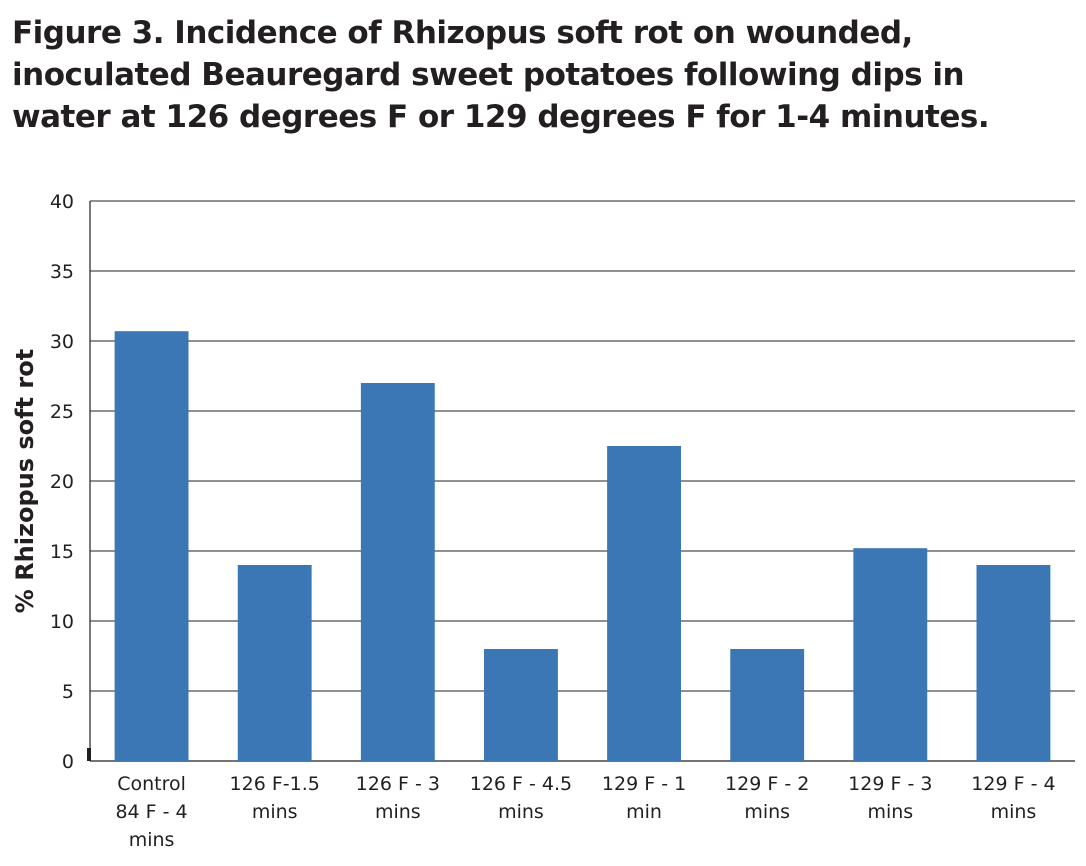  What do you see at coordinates (89, 754) in the screenshot?
I see `axis-origin-tick` at bounding box center [89, 754].